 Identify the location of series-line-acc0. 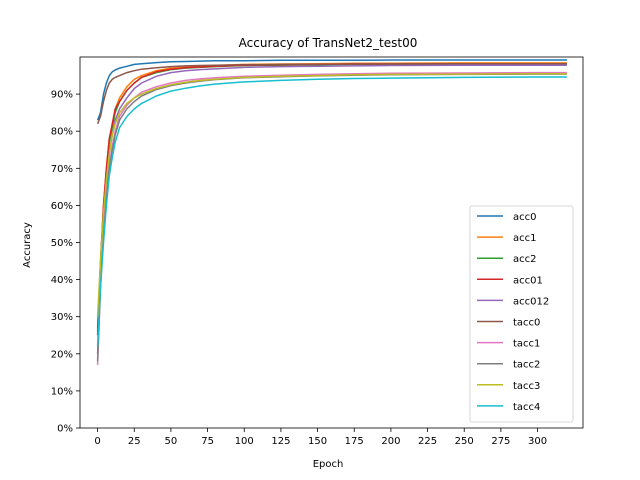
(331, 90).